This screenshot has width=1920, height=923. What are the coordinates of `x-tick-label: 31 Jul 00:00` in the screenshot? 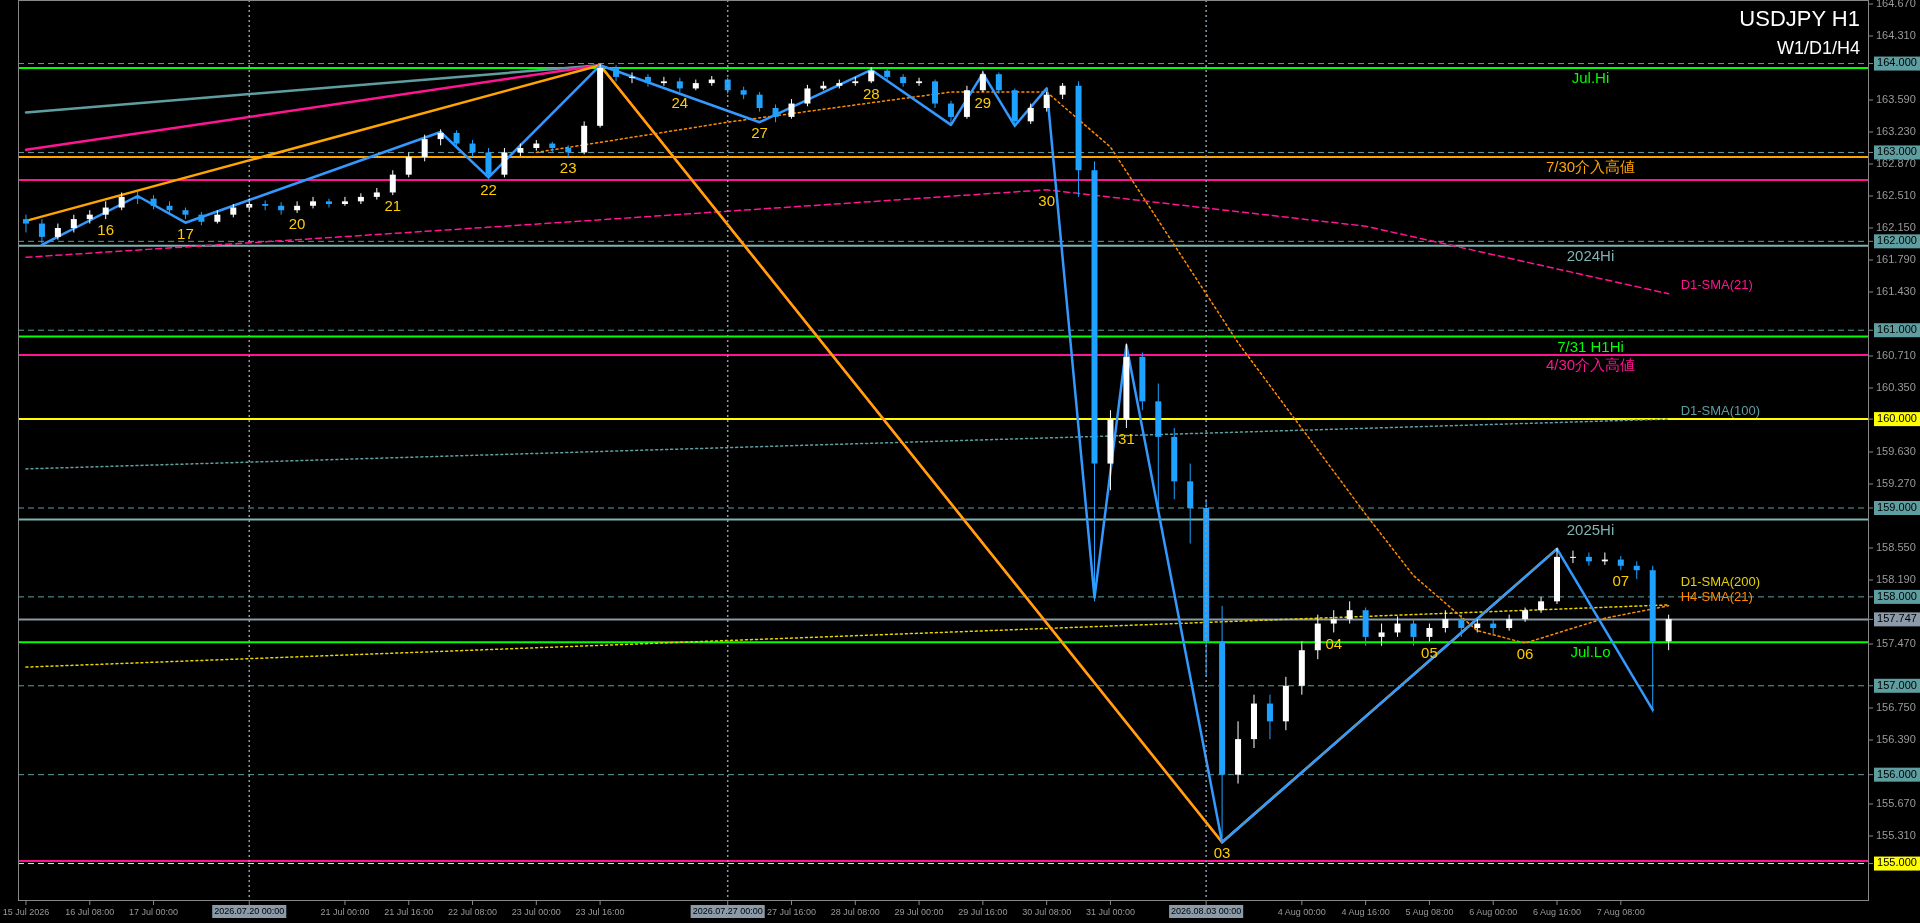 It's located at (1110, 912).